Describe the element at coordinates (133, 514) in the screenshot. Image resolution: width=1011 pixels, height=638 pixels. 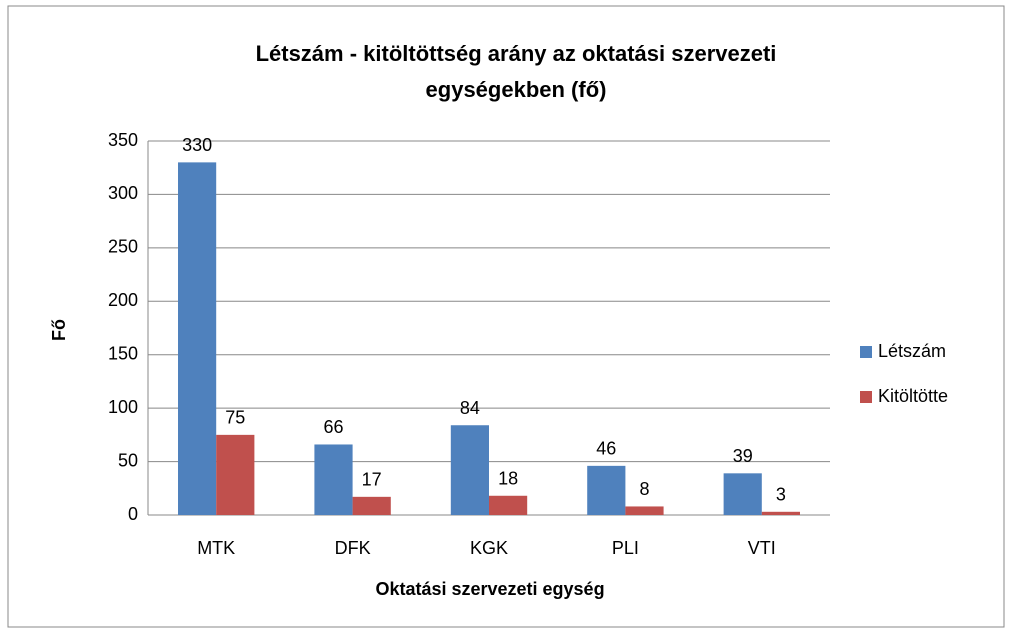
I see `y-tick-label: 0` at that location.